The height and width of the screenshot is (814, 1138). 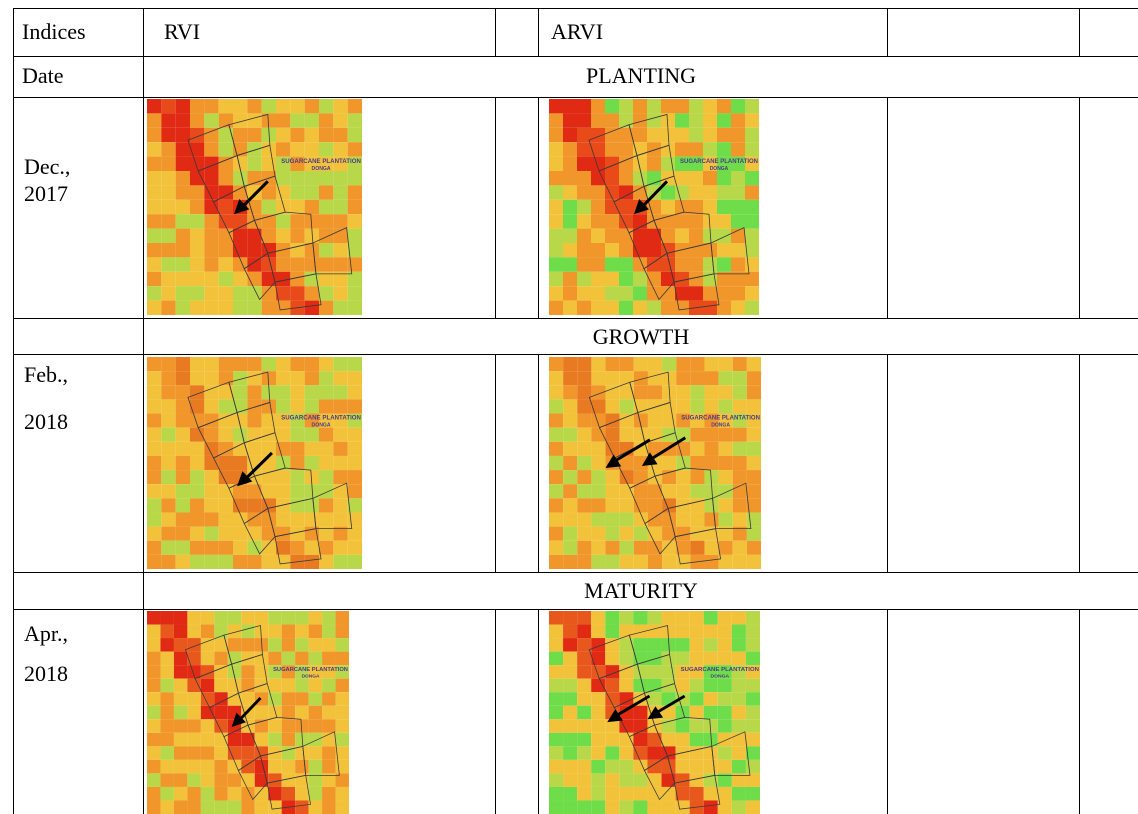 I want to click on table-divider-rvi-top, so click(x=495, y=32).